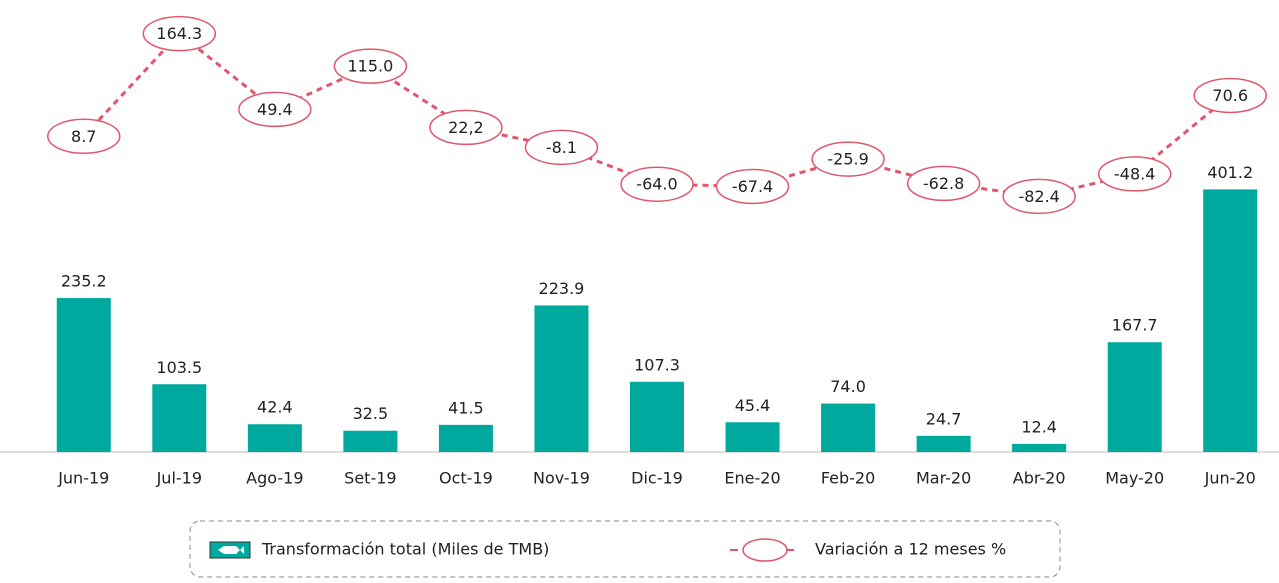 The width and height of the screenshot is (1279, 583). Describe the element at coordinates (466, 407) in the screenshot. I see `bar-value-label: 41.5` at that location.